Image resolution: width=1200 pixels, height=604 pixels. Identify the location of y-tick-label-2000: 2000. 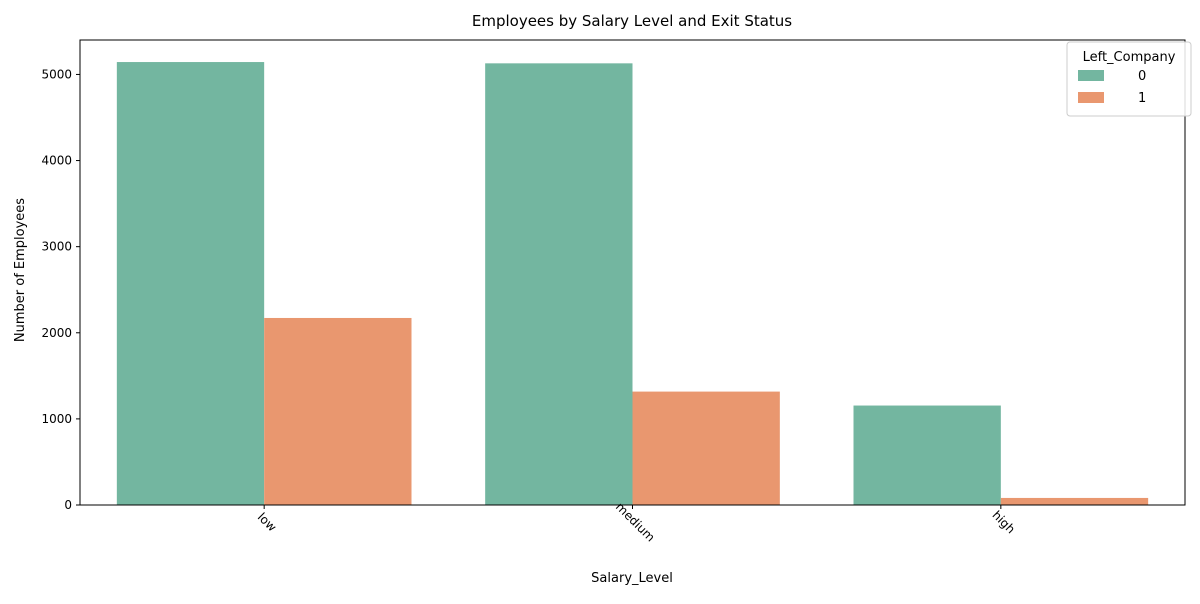
(56, 333).